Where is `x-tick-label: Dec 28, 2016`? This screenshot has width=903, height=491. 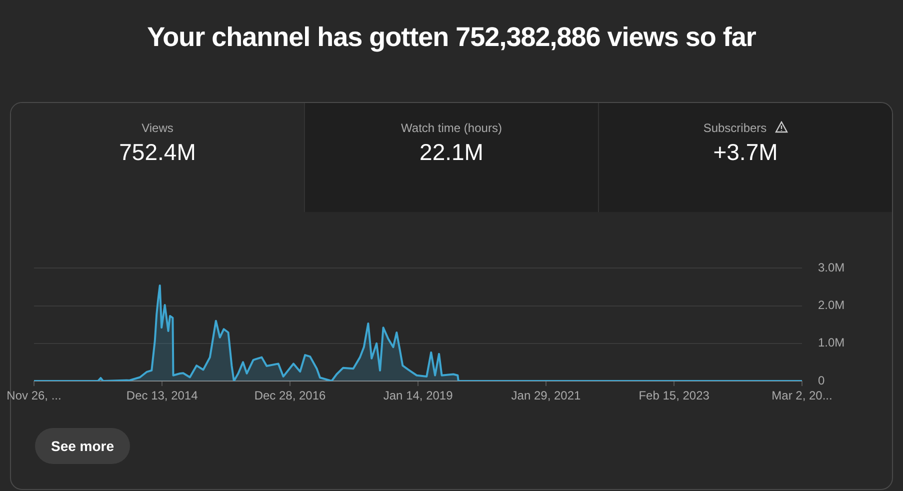
x-tick-label: Dec 28, 2016 is located at coordinates (290, 395).